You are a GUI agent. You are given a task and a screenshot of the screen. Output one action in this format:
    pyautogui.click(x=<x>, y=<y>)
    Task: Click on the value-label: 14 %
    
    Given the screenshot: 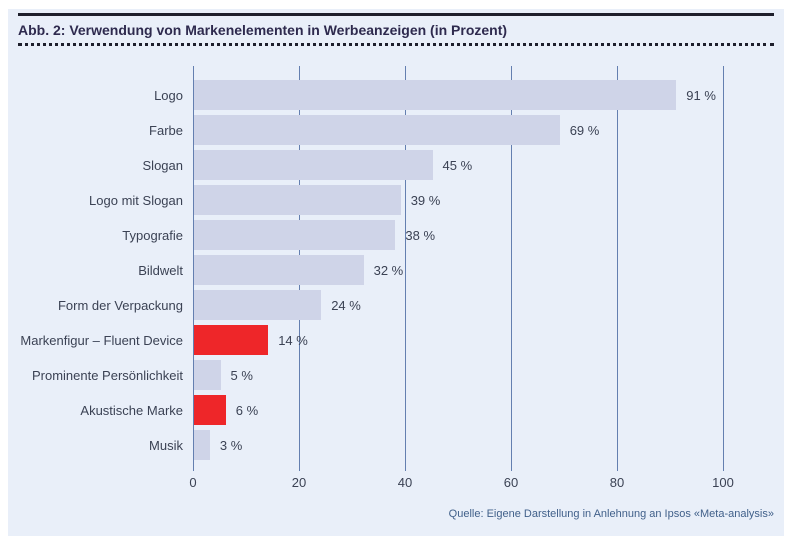 What is the action you would take?
    pyautogui.click(x=293, y=340)
    